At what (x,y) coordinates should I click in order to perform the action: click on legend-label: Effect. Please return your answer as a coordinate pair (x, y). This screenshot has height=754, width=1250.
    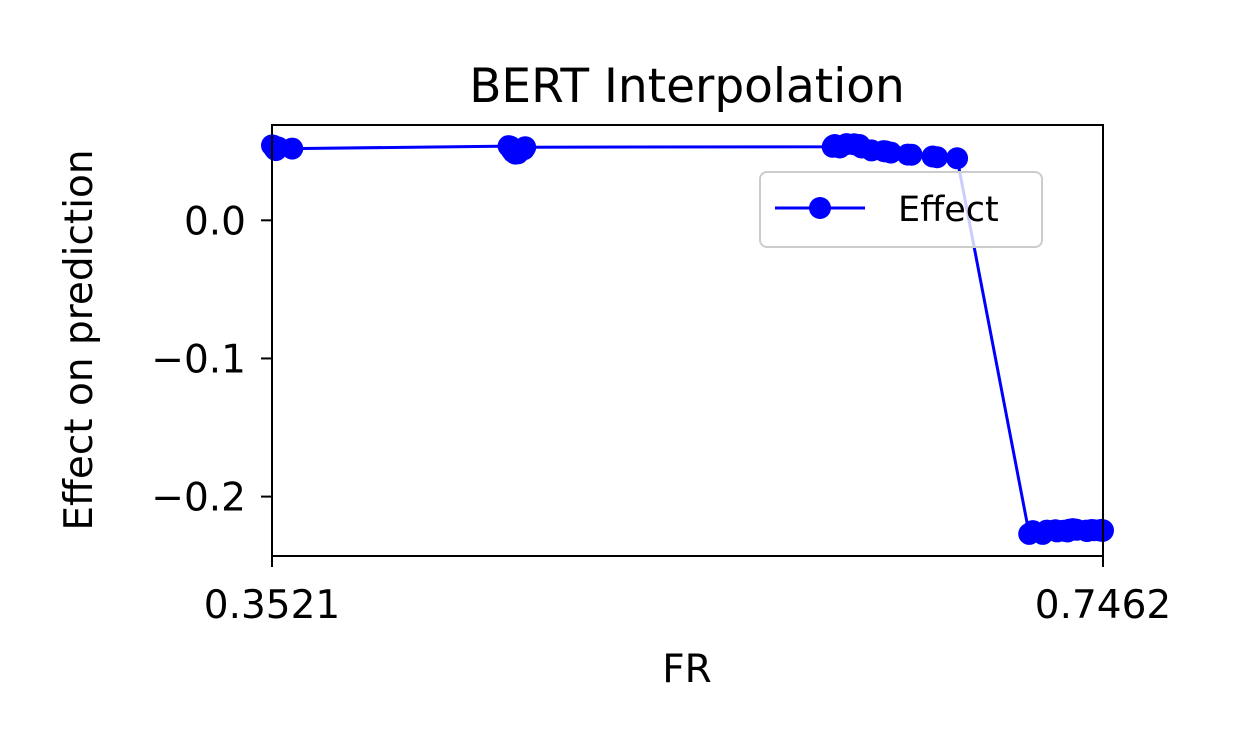
    Looking at the image, I should click on (948, 210).